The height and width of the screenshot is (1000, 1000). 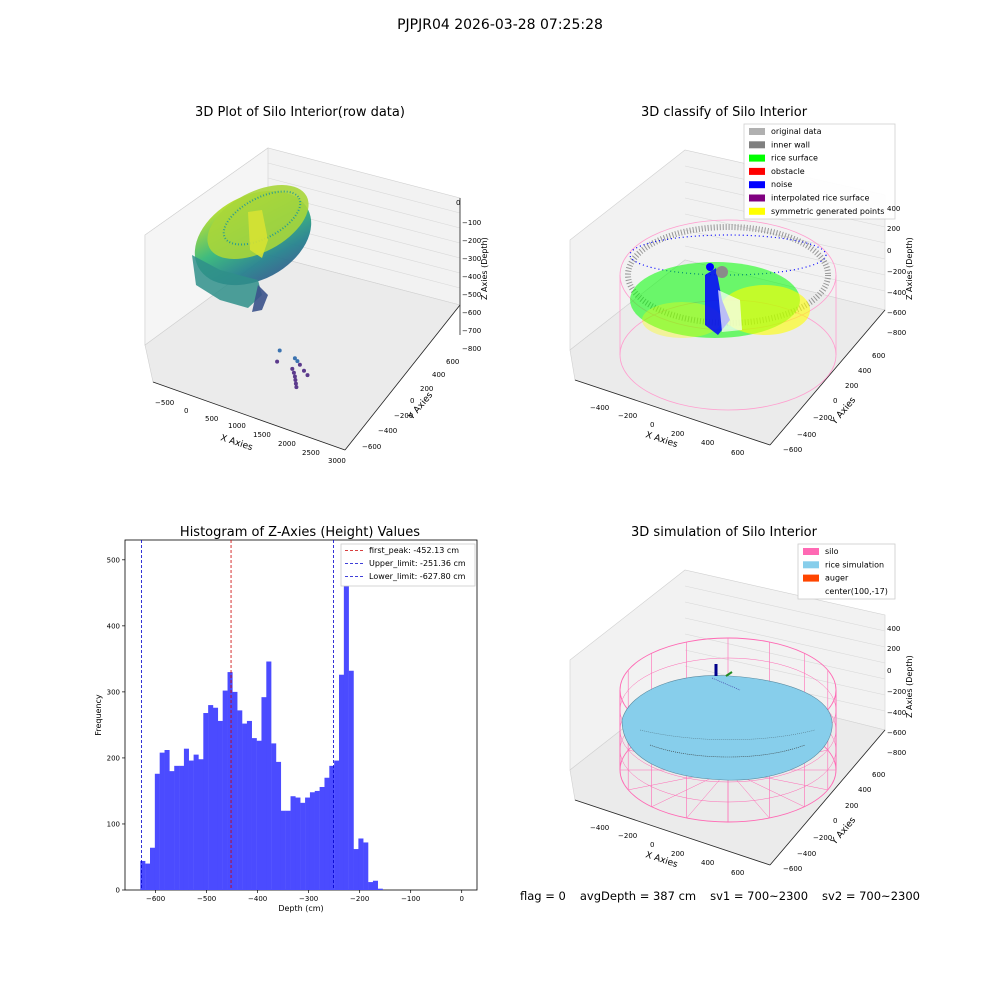 What do you see at coordinates (864, 790) in the screenshot?
I see `panel4-y-tick: 400` at bounding box center [864, 790].